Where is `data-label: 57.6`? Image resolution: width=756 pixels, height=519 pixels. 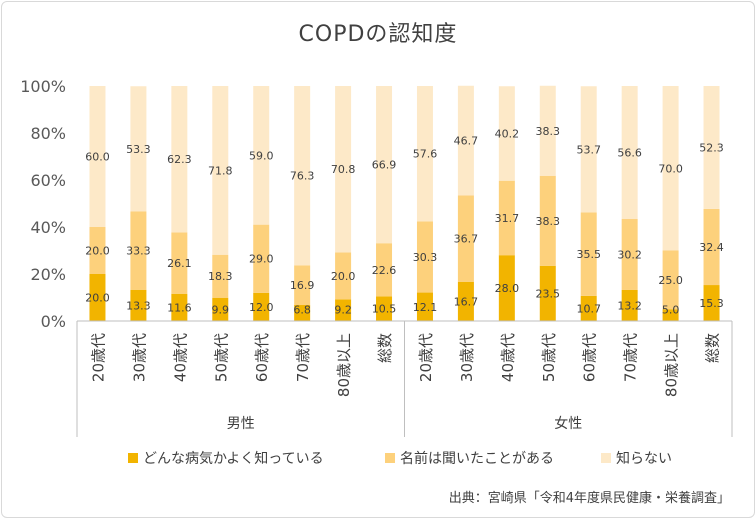
data-label: 57.6 is located at coordinates (425, 154).